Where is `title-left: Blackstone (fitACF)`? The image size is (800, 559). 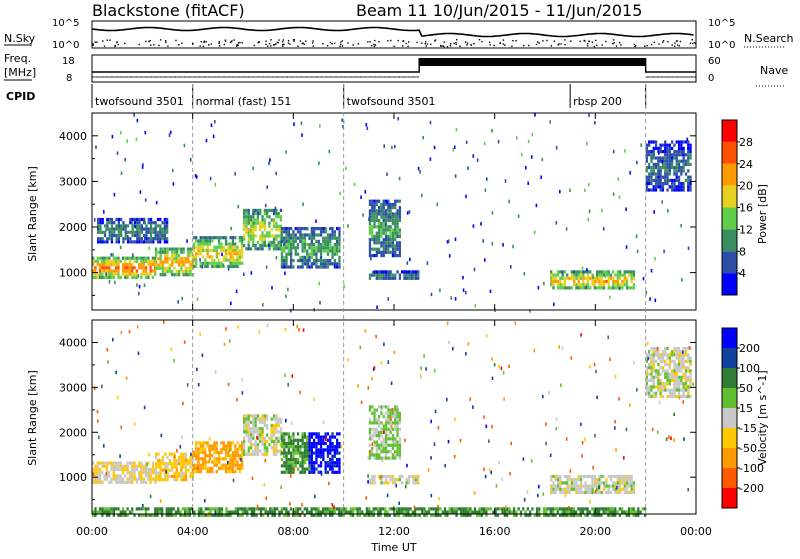 title-left: Blackstone (fitACF) is located at coordinates (168, 10).